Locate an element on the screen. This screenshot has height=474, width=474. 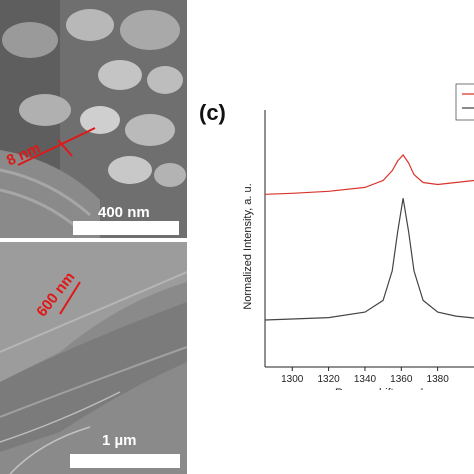
scale-bar-bottom is located at coordinates (125, 461).